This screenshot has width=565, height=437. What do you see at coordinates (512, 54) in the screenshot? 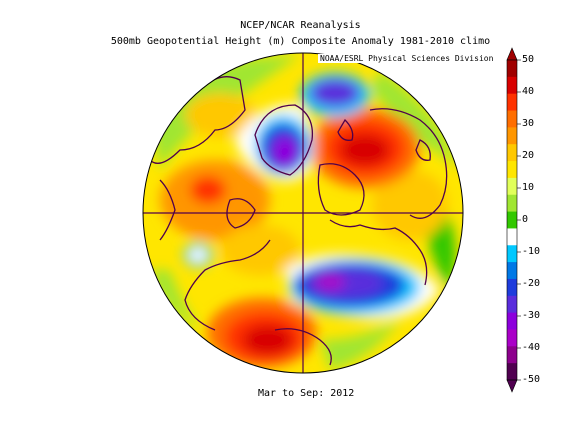
I see `colorbar-arrow-top` at bounding box center [512, 54].